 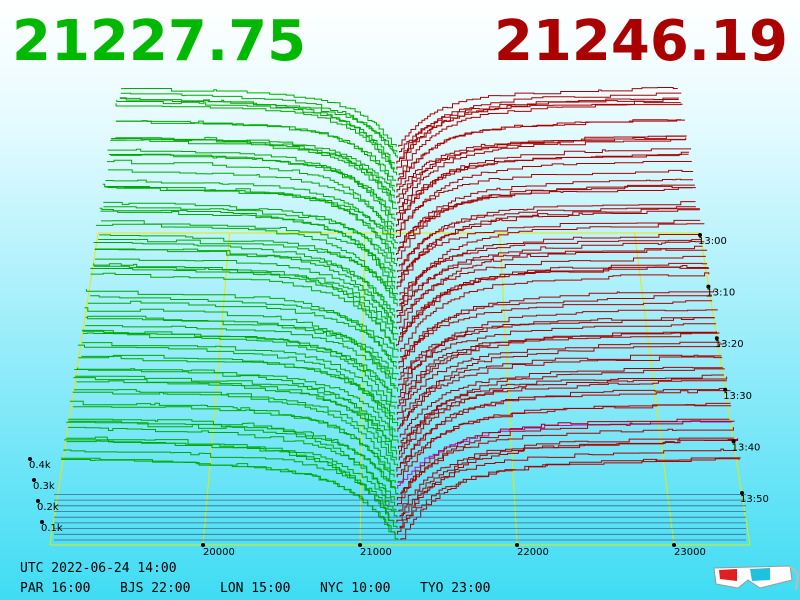 What do you see at coordinates (754, 499) in the screenshot?
I see `time-label: 13:50` at bounding box center [754, 499].